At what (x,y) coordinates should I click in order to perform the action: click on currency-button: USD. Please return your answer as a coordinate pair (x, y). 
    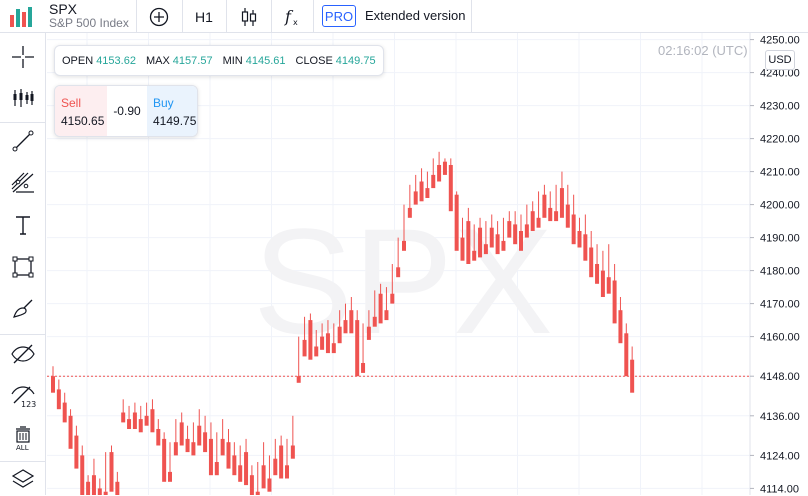
    Looking at the image, I should click on (780, 60).